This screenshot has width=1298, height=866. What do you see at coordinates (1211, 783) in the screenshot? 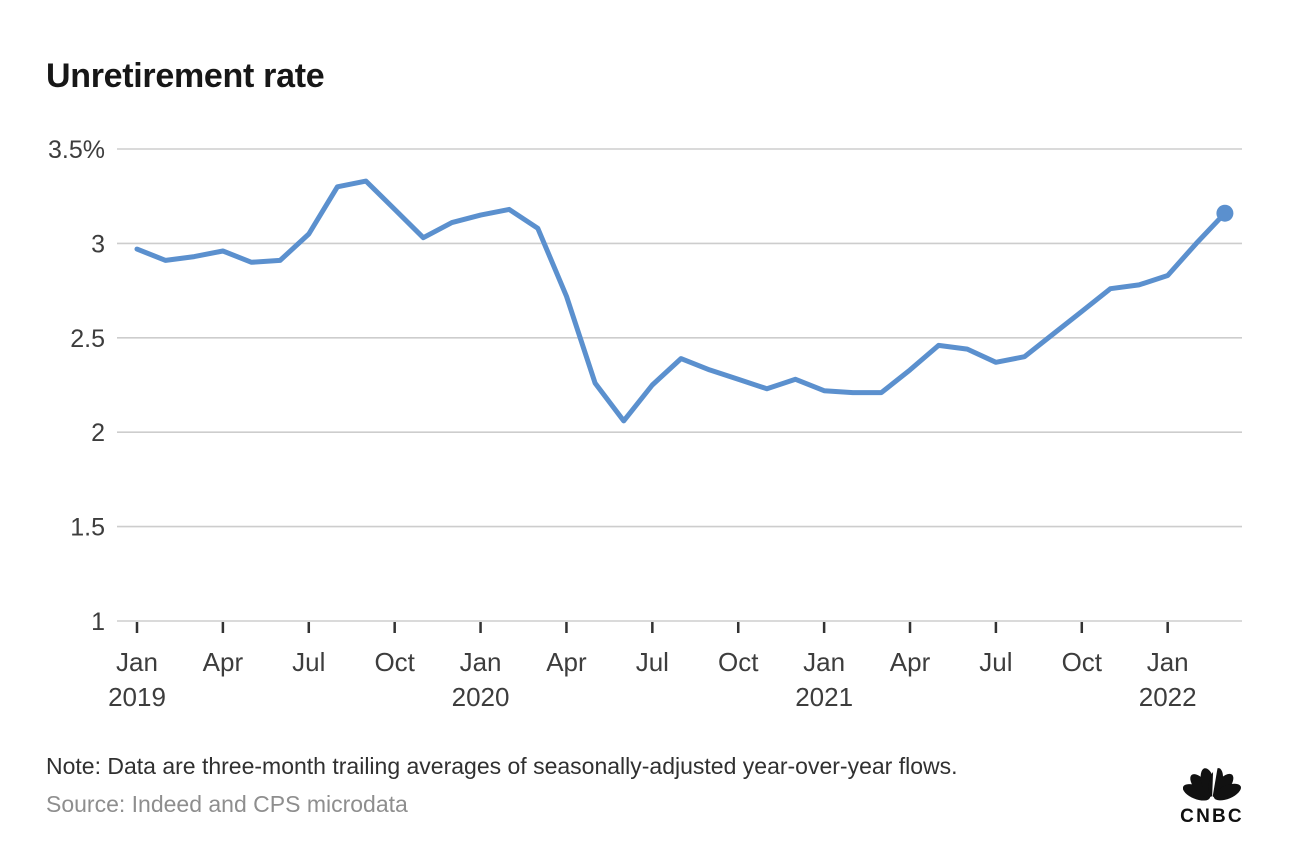
I see `cnbc-peacock-icon` at bounding box center [1211, 783].